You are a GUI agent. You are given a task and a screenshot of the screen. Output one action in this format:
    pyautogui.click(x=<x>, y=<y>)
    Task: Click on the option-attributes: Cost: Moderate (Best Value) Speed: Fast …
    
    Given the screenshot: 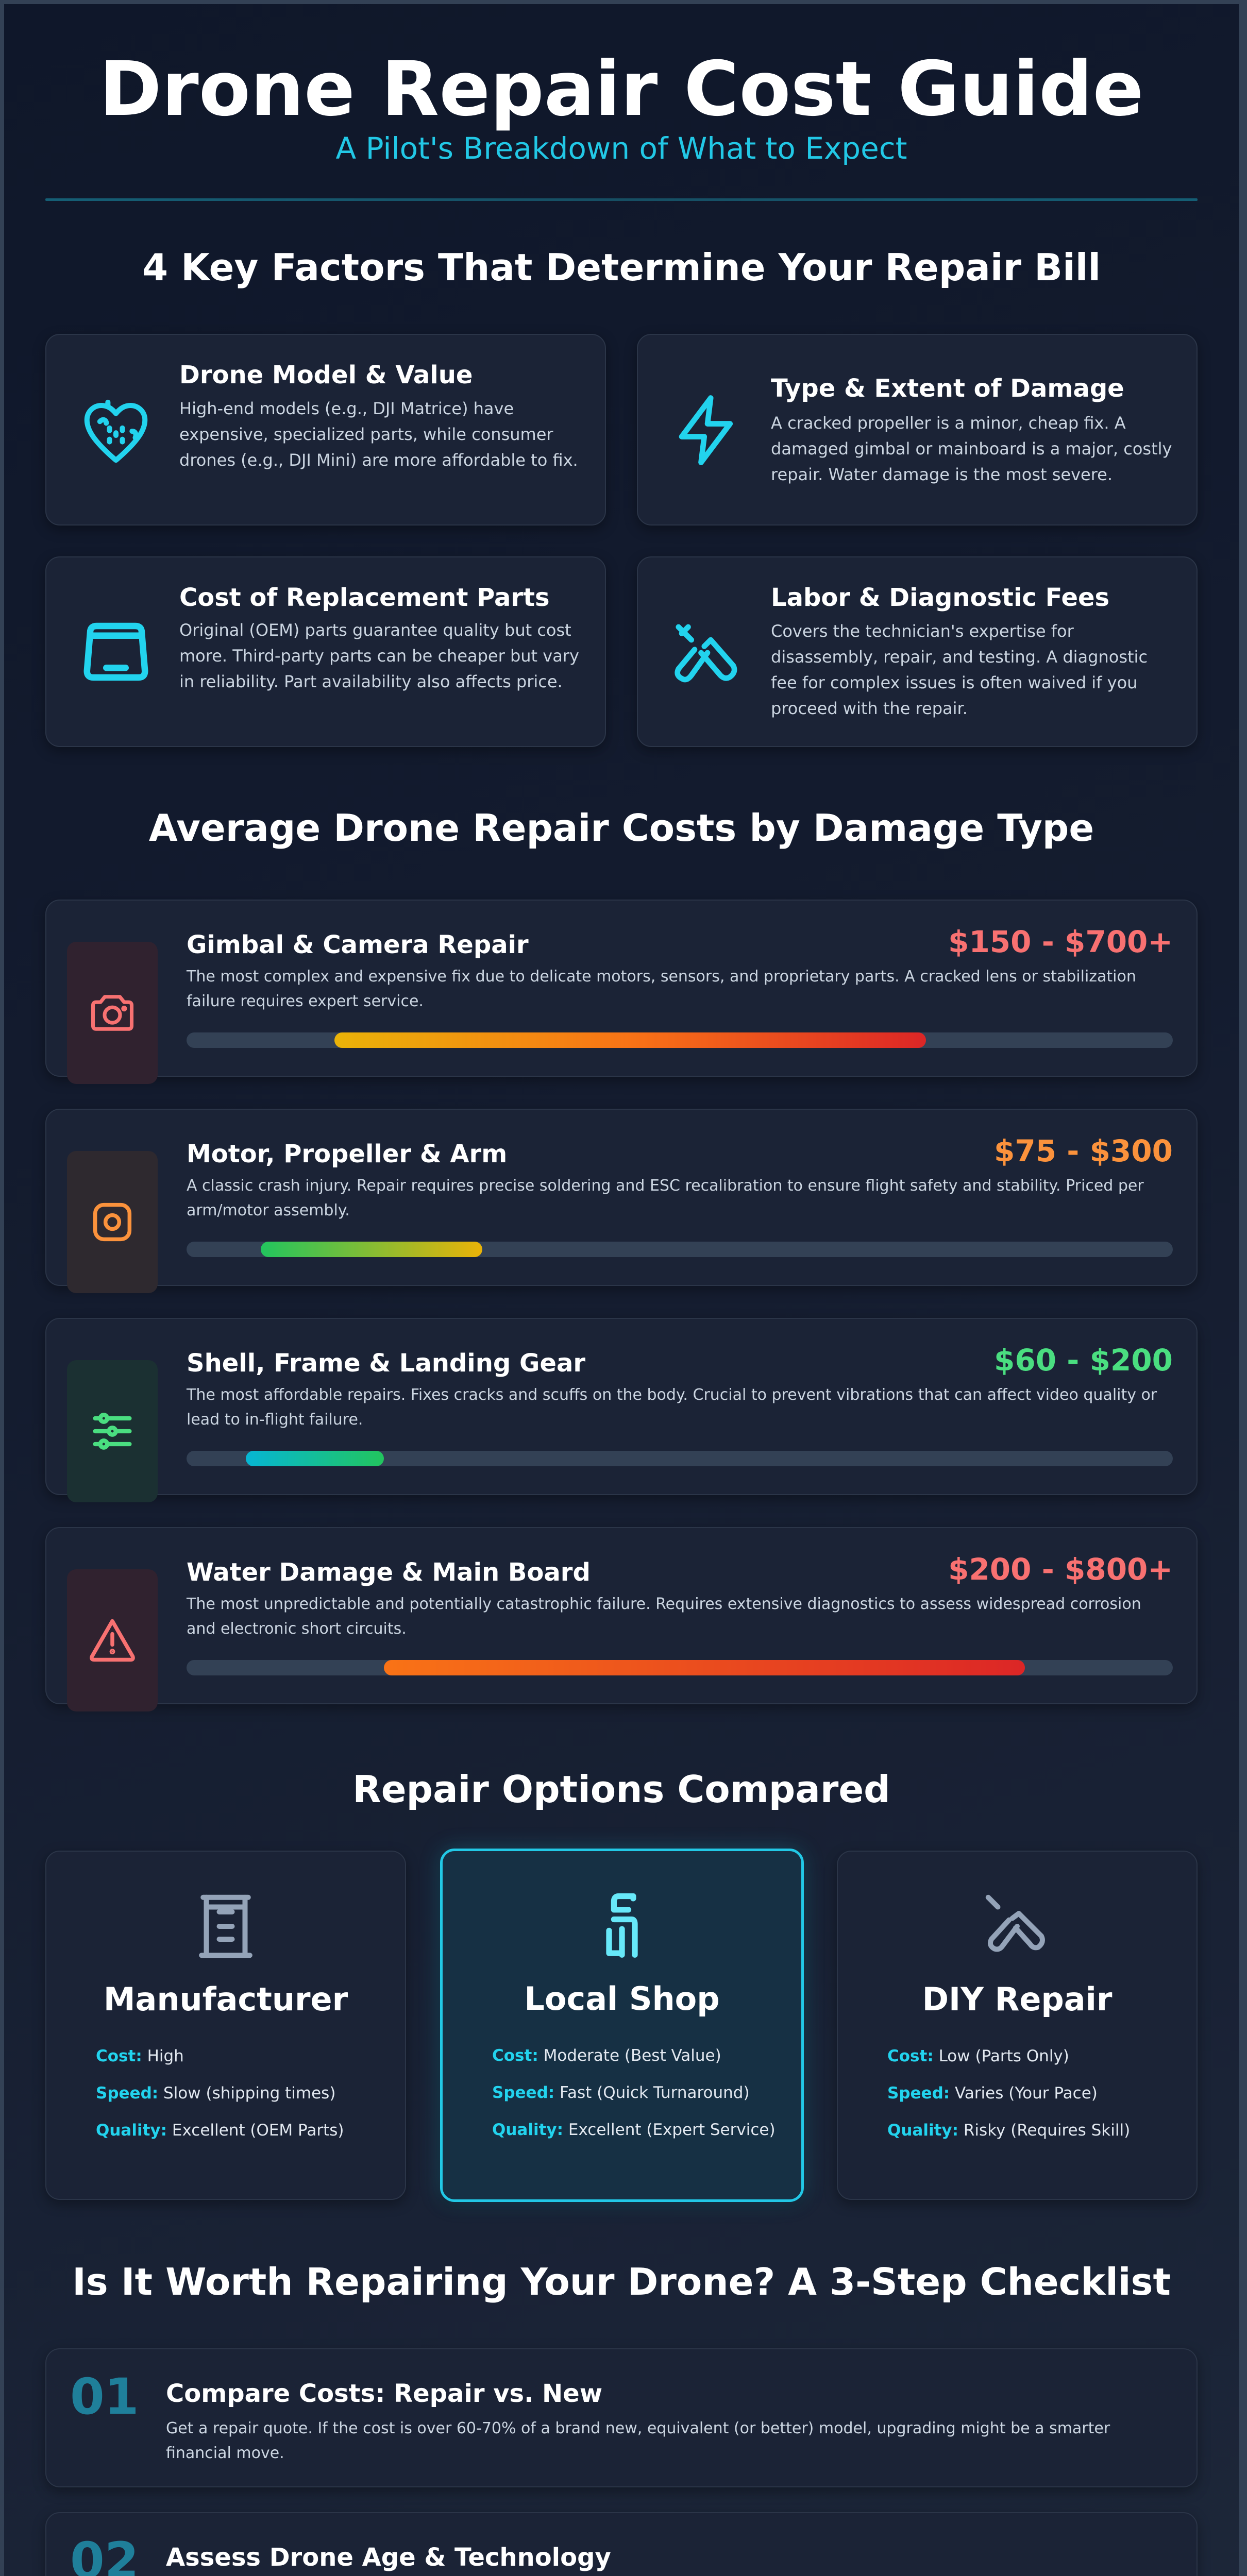 What is the action you would take?
    pyautogui.click(x=636, y=2098)
    